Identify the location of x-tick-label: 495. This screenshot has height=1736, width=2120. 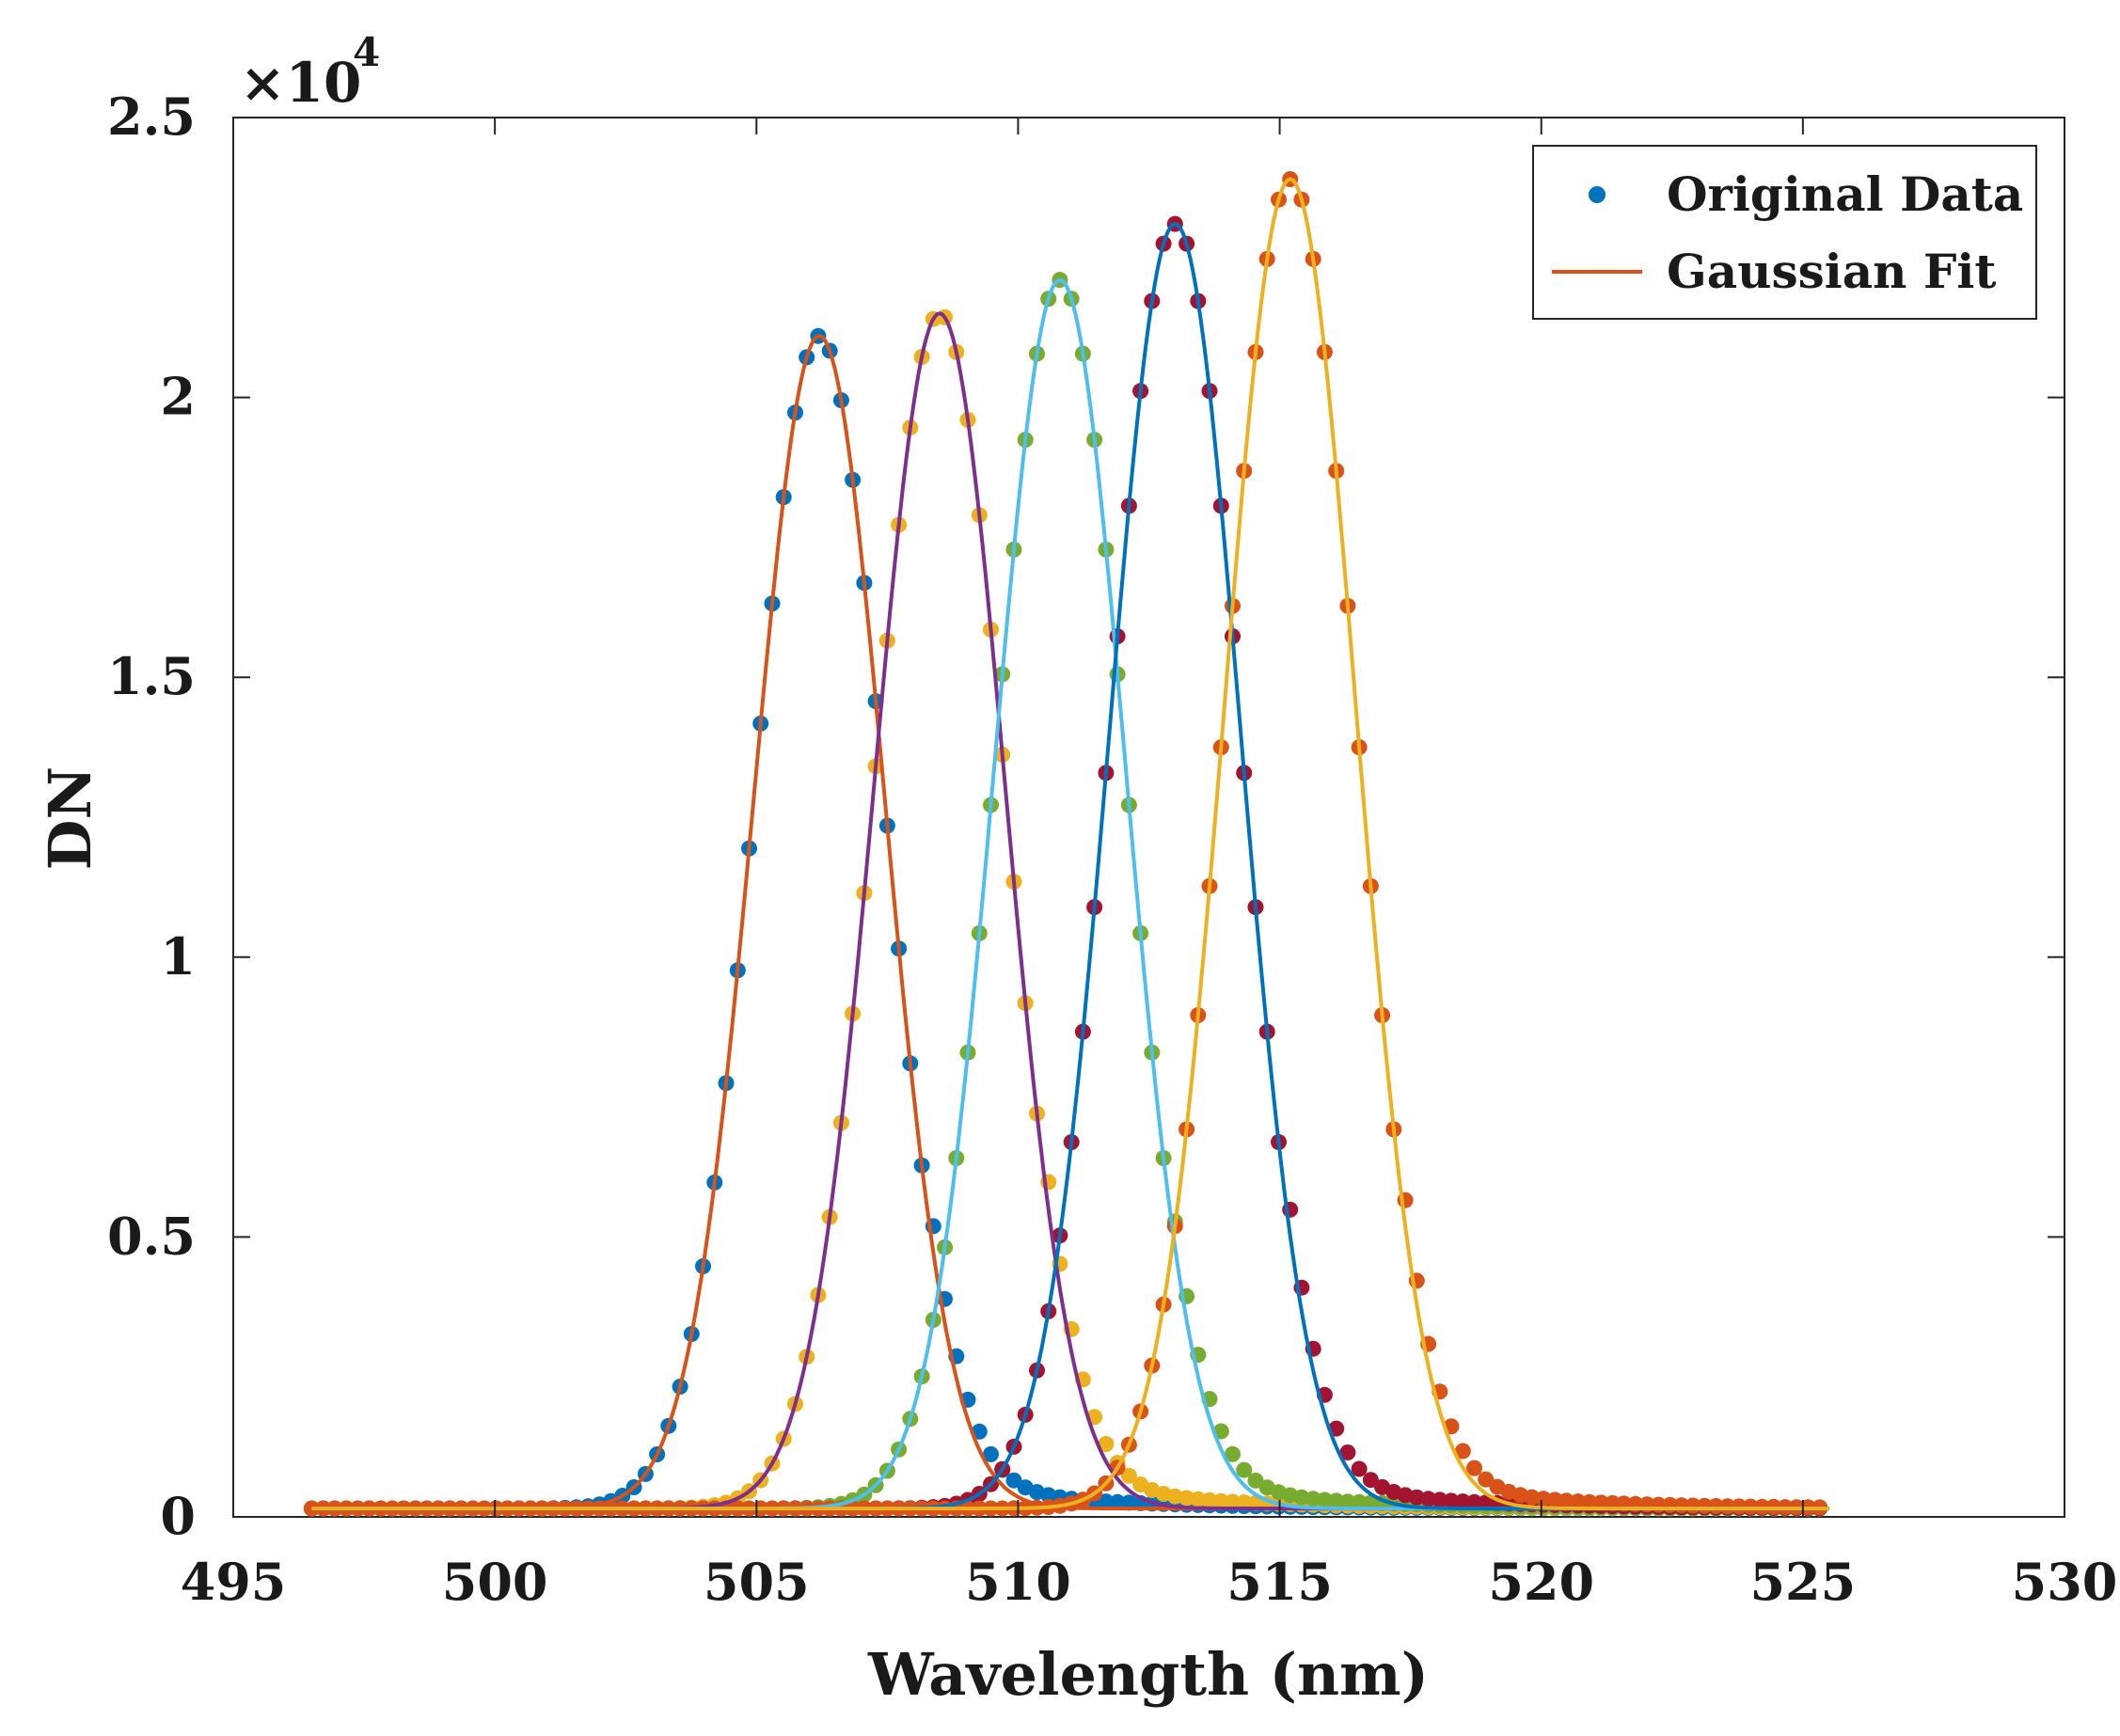
(234, 1582).